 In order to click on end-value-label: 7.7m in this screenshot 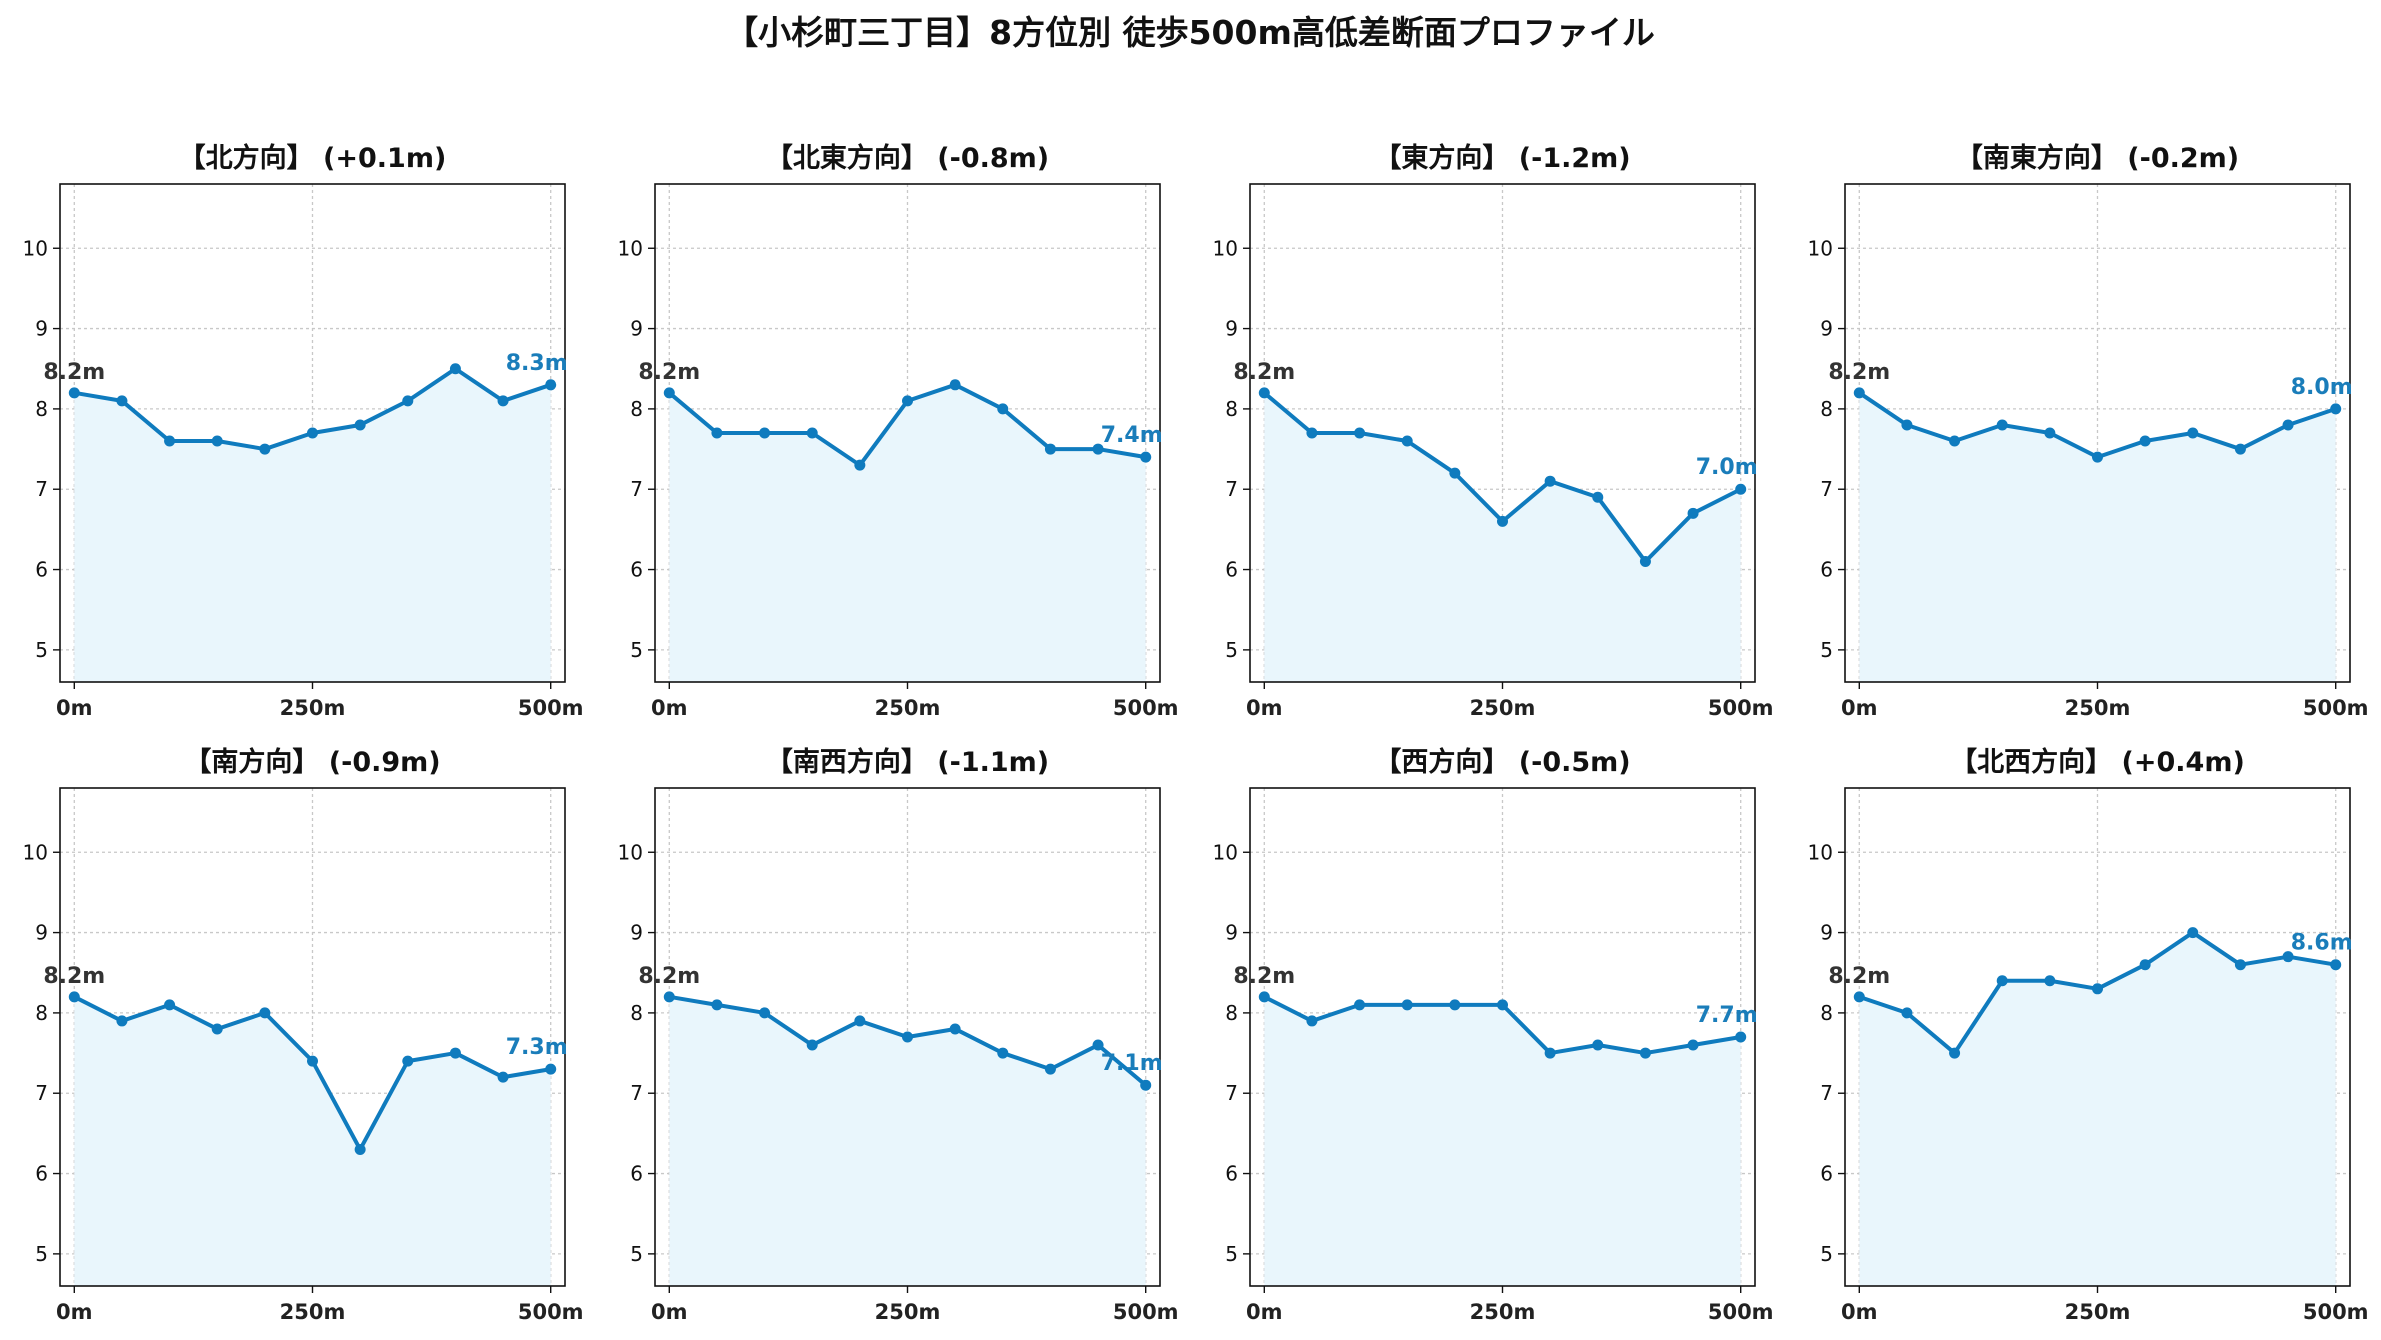, I will do `click(1727, 1015)`.